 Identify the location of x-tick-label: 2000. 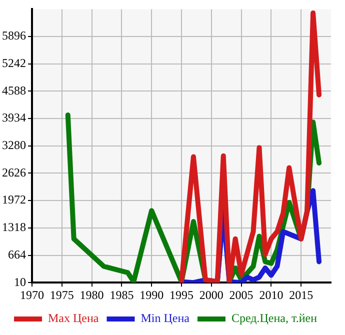
(211, 295).